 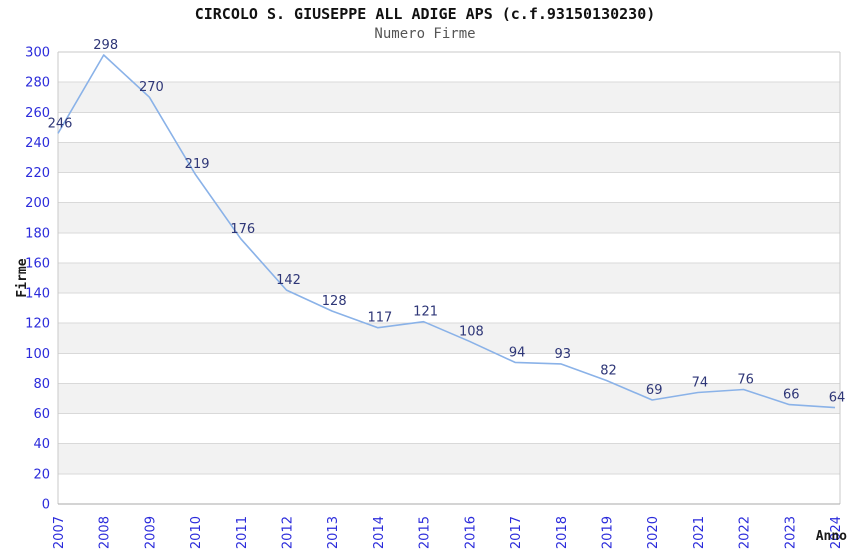 What do you see at coordinates (562, 532) in the screenshot?
I see `x-tick-label: 2018` at bounding box center [562, 532].